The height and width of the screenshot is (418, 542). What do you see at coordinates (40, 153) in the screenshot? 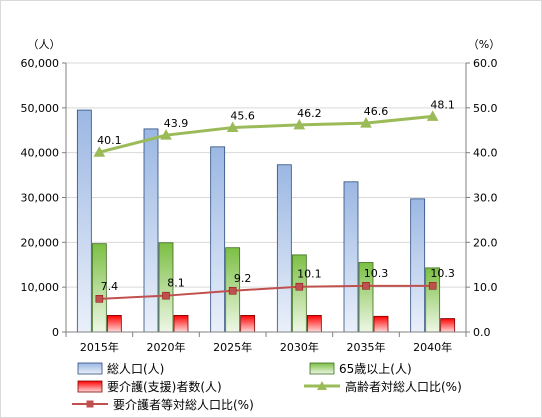
I see `y-left-tick-label: 40,000` at bounding box center [40, 153].